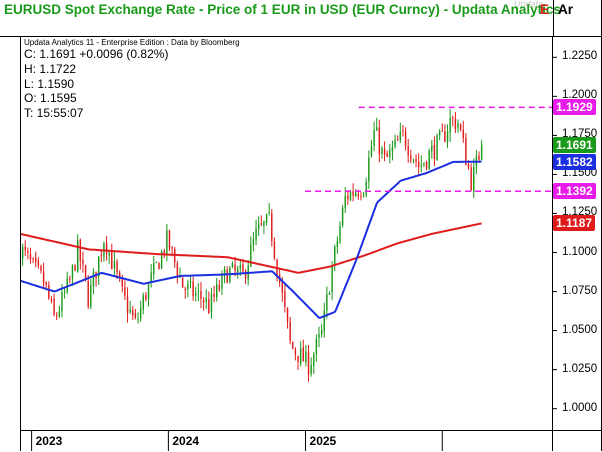 The width and height of the screenshot is (602, 452). What do you see at coordinates (580, 251) in the screenshot?
I see `y-tick-label: 1.1000` at bounding box center [580, 251].